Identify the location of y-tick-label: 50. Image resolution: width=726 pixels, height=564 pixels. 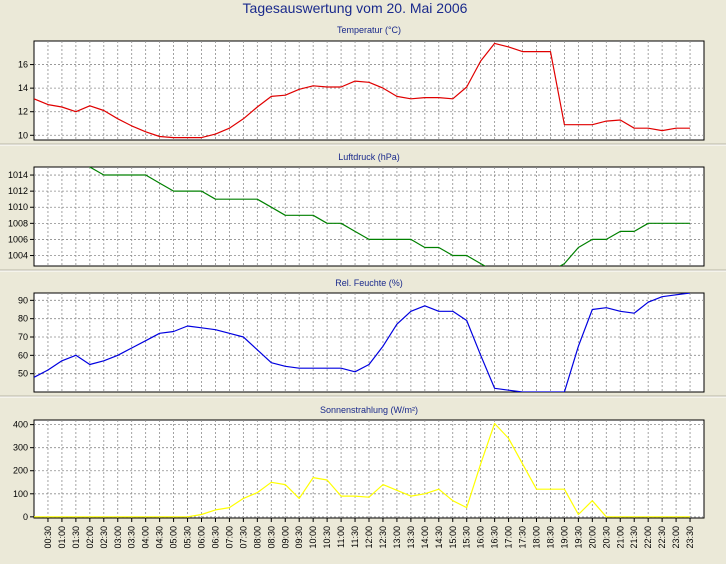
(23, 374).